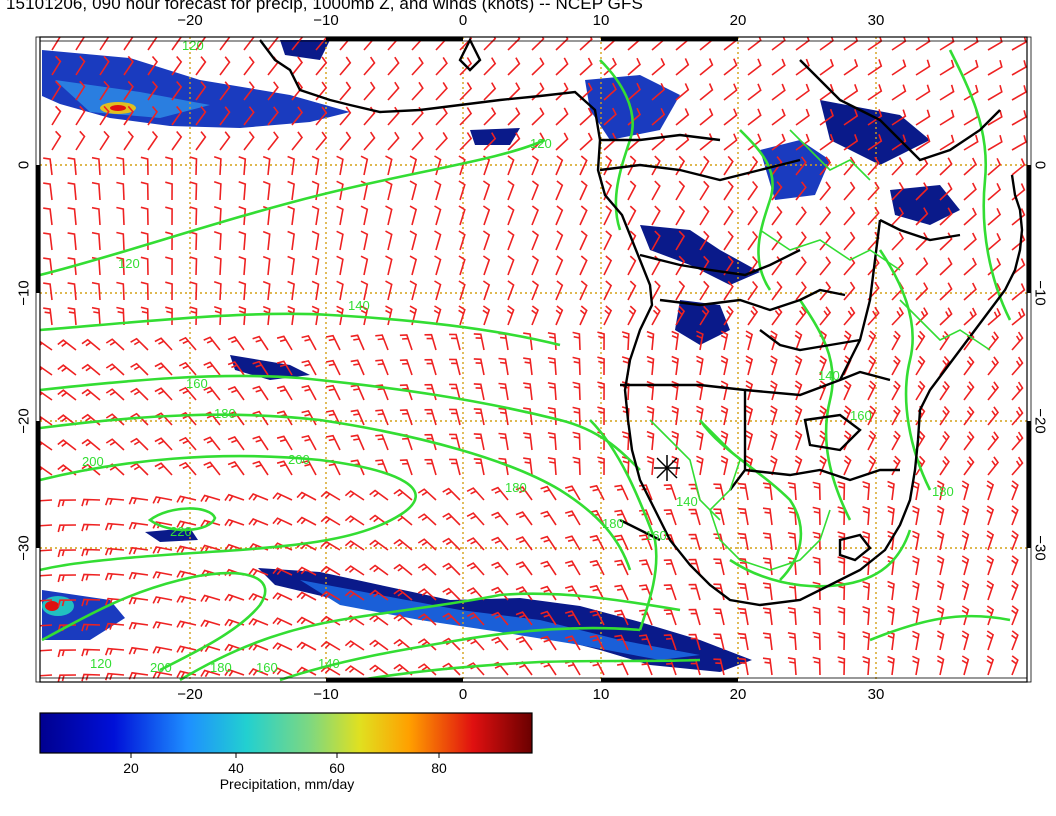 Image resolution: width=1056 pixels, height=816 pixels. Describe the element at coordinates (161, 667) in the screenshot. I see `contour-label: 200` at that location.